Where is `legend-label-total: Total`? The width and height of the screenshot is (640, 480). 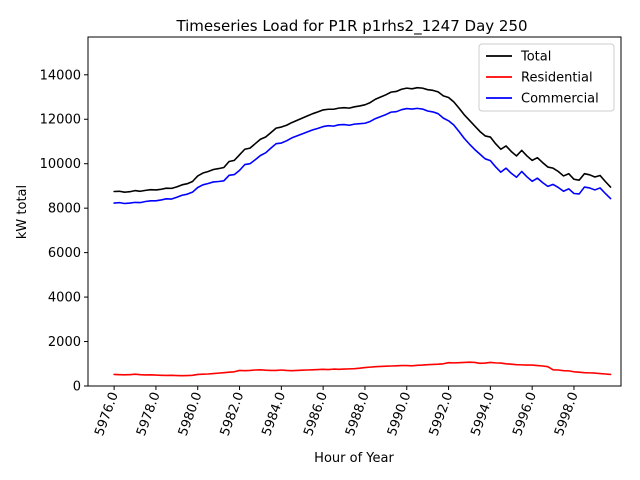 legend-label-total: Total is located at coordinates (535, 57).